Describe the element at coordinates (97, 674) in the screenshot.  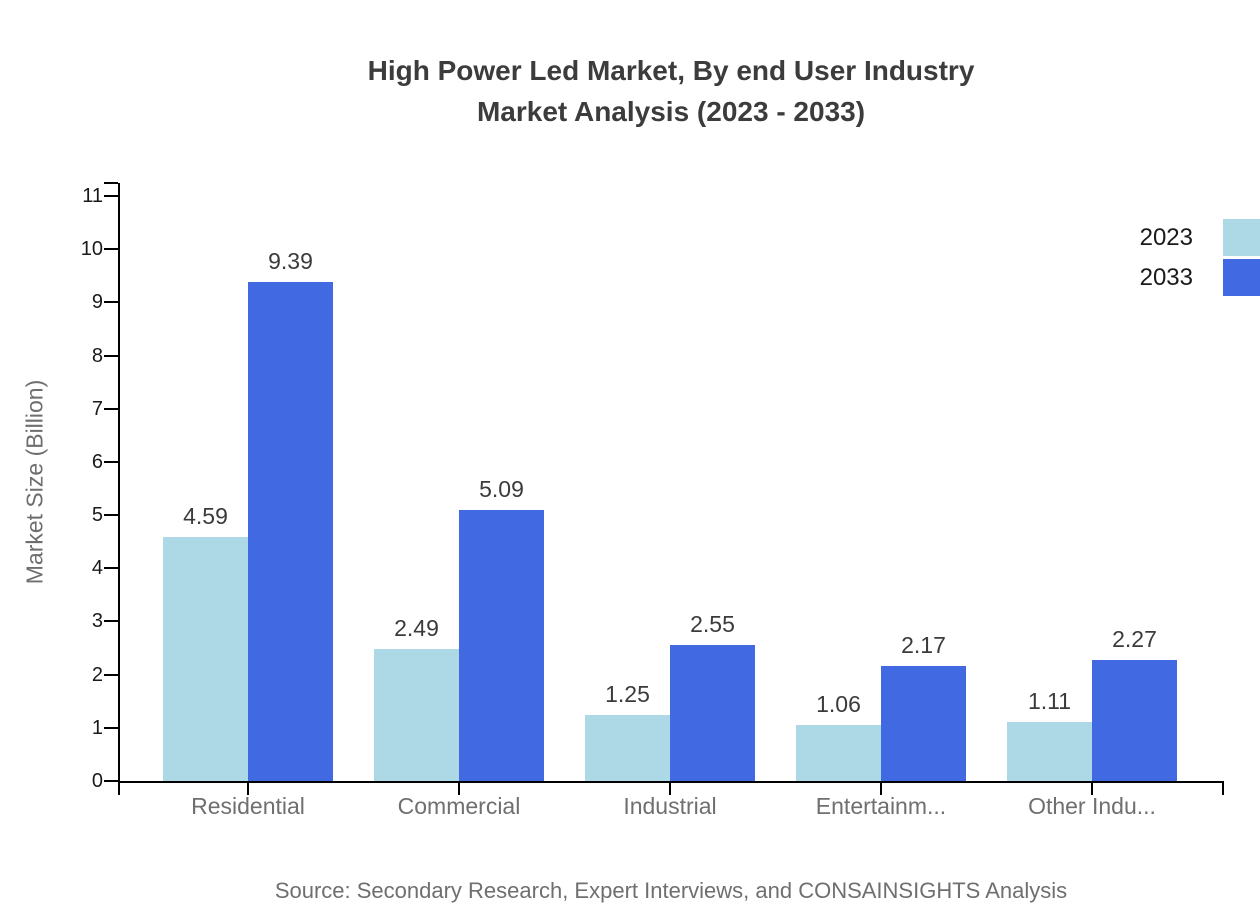
I see `y-tick-label-2: 2` at that location.